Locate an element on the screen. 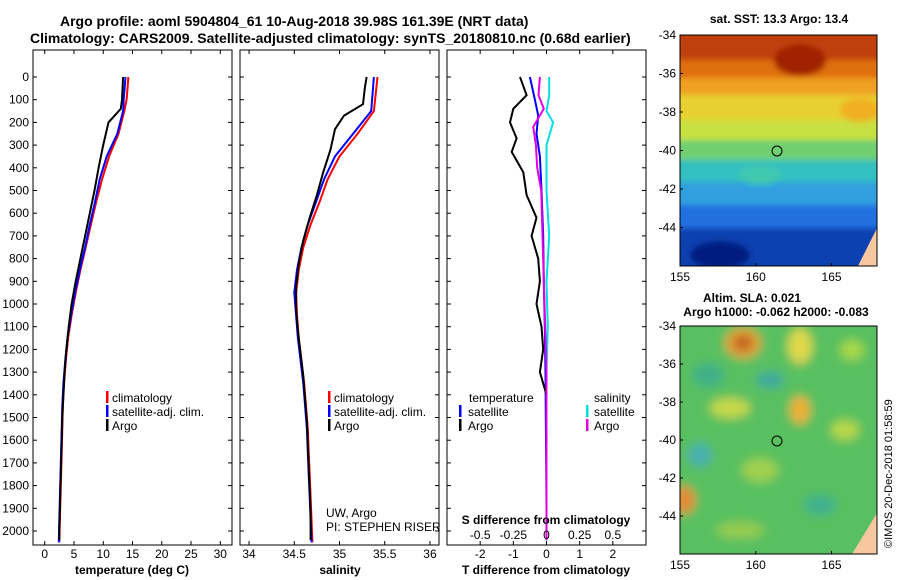 This screenshot has height=580, width=900. x-tick-label: 2 is located at coordinates (612, 554).